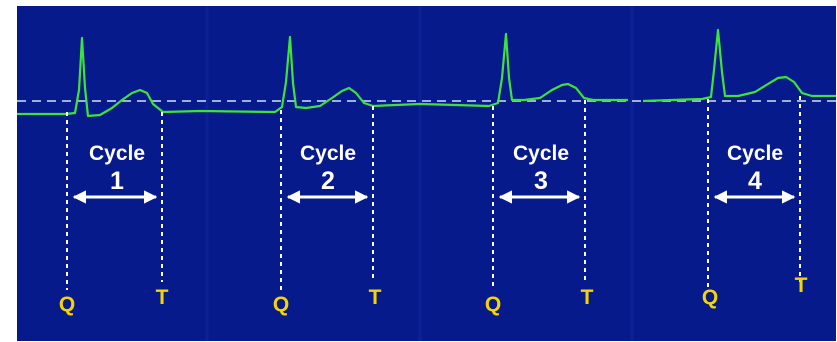 This screenshot has width=837, height=342. What do you see at coordinates (114, 214) in the screenshot?
I see `cycle-1-group: Cycle 1 Q T` at bounding box center [114, 214].